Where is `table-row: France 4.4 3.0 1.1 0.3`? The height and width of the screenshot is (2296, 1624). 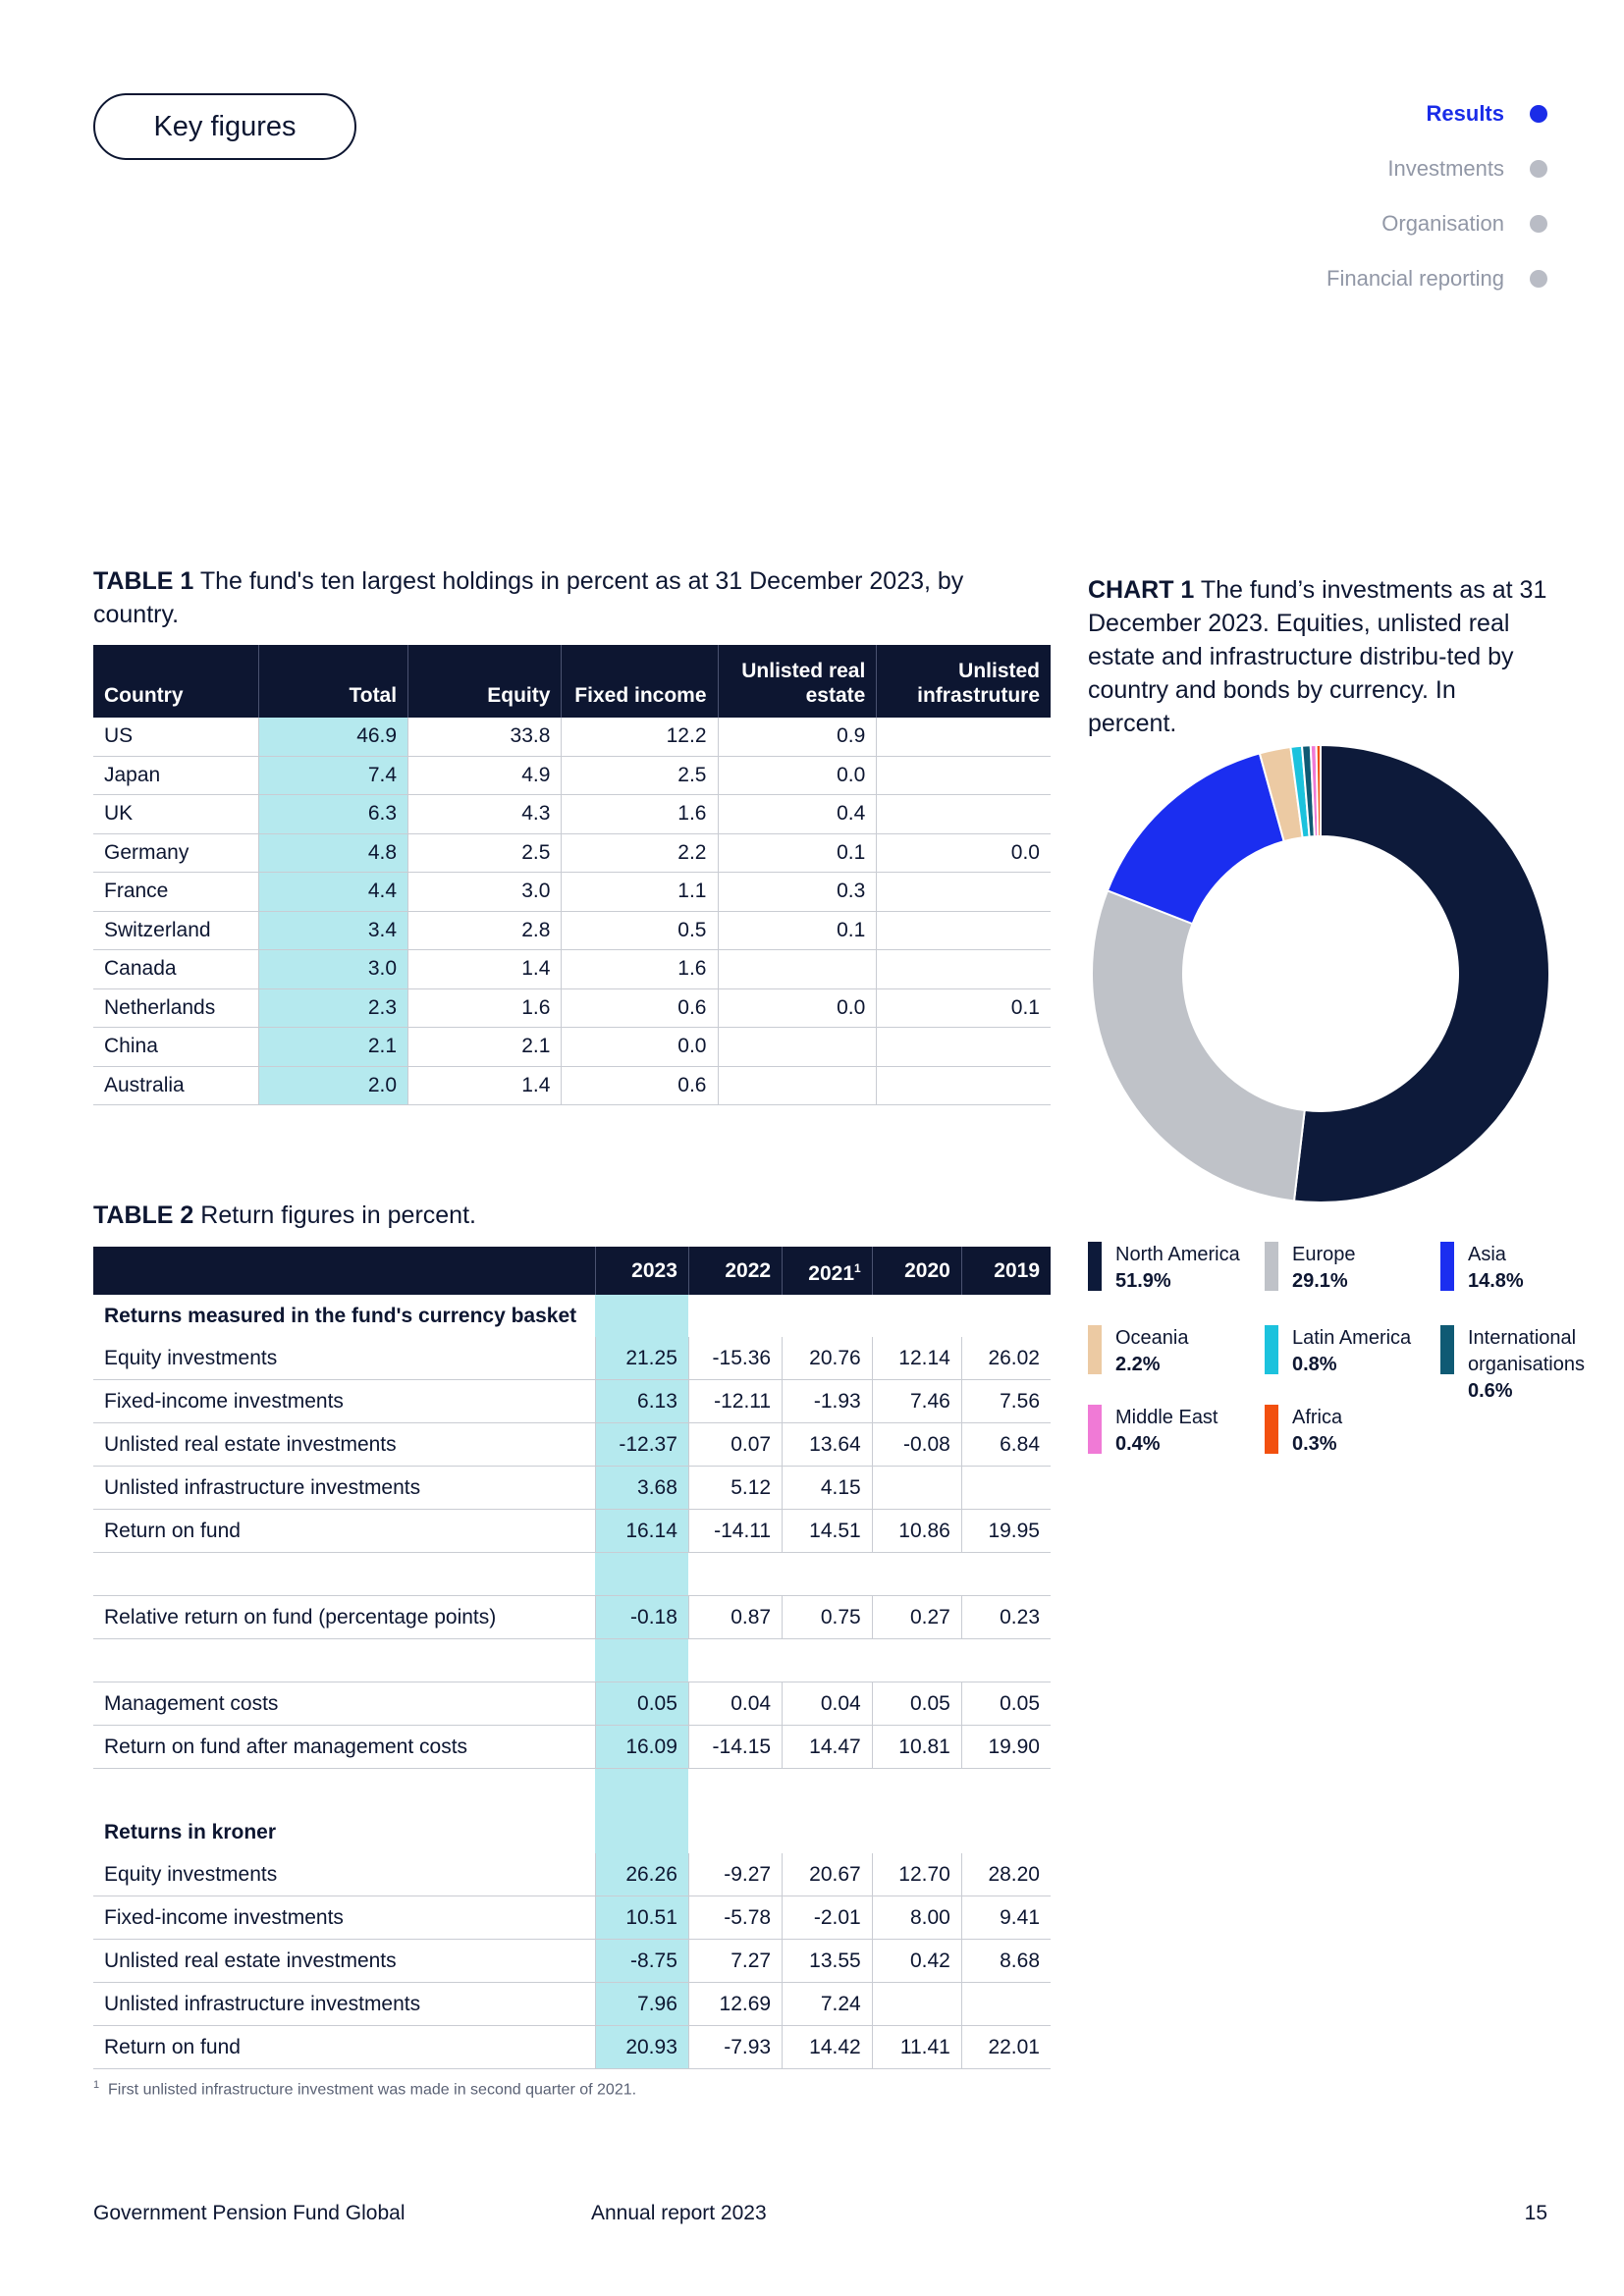
table-row: France 4.4 3.0 1.1 0.3 is located at coordinates (572, 892).